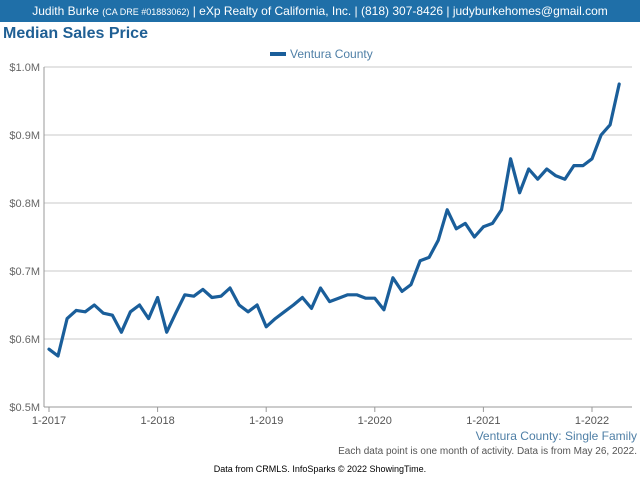  Describe the element at coordinates (266, 421) in the screenshot. I see `x-tick-label: 1-2019` at that location.